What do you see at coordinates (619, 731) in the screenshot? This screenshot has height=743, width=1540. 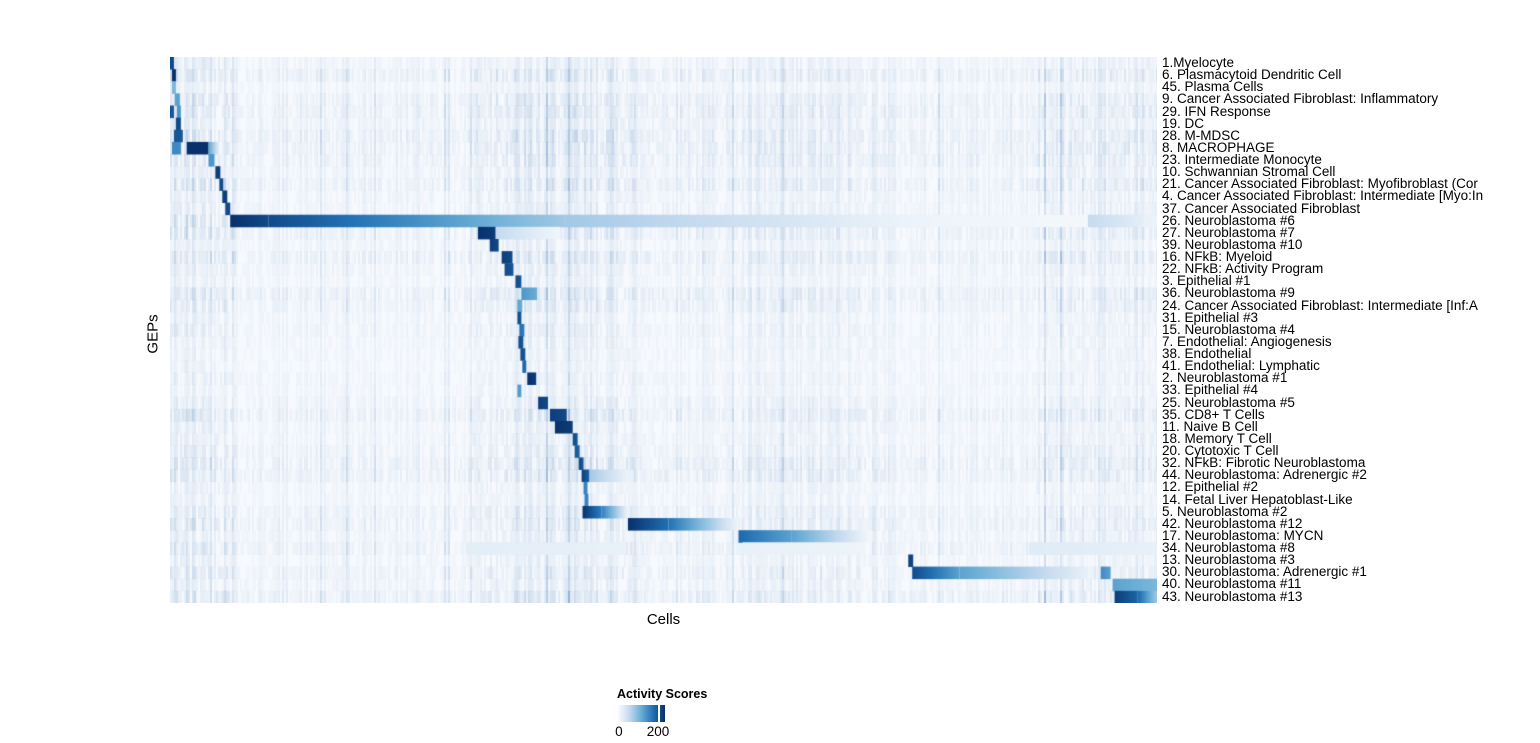 I see `legend-tick-label-0: 0` at bounding box center [619, 731].